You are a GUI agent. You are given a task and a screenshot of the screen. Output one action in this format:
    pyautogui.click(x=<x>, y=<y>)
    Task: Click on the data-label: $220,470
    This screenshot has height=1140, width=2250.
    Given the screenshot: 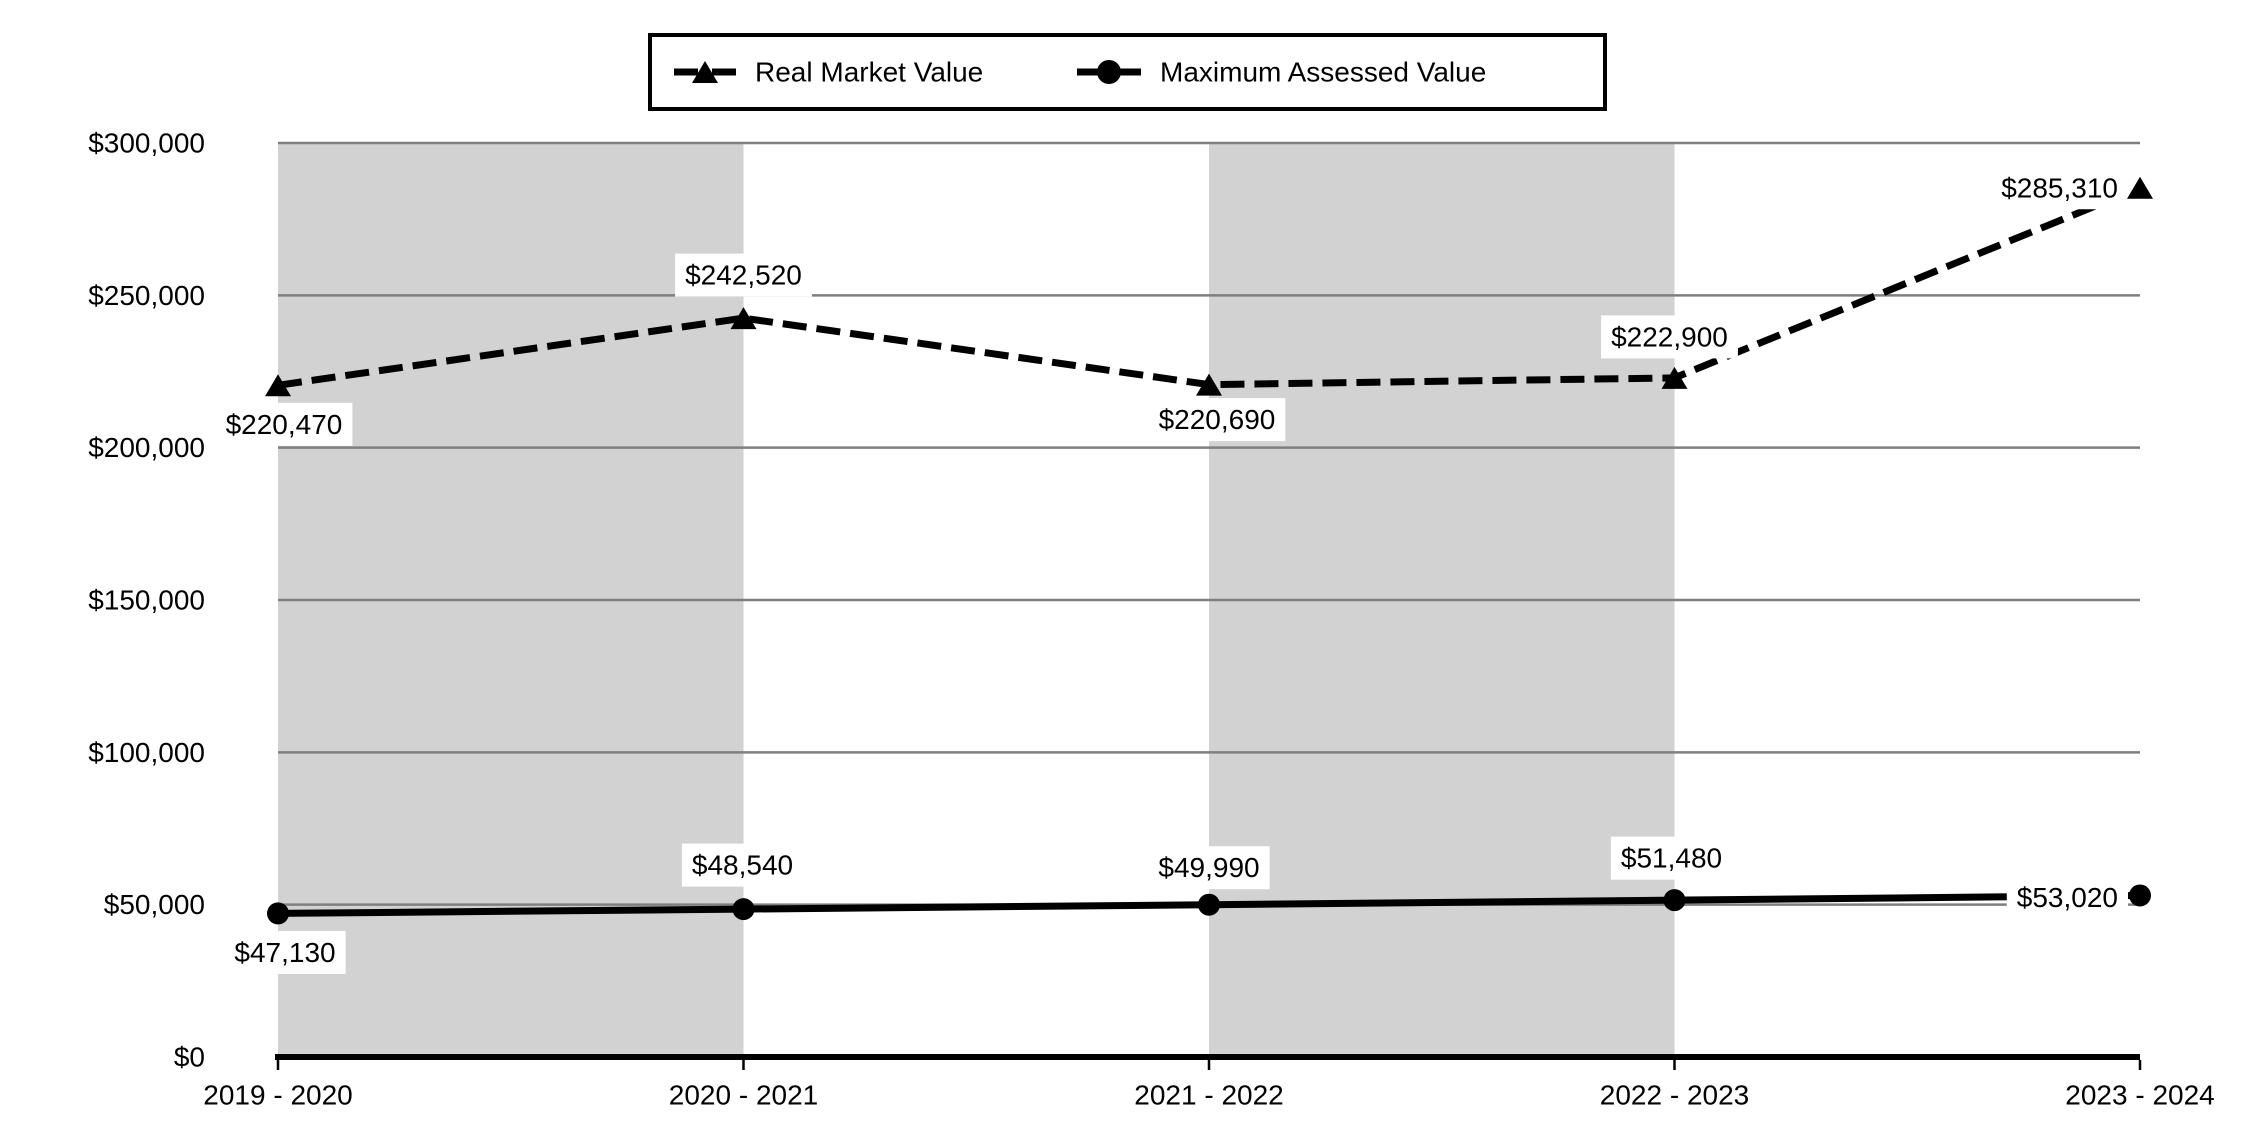 What is the action you would take?
    pyautogui.click(x=284, y=424)
    